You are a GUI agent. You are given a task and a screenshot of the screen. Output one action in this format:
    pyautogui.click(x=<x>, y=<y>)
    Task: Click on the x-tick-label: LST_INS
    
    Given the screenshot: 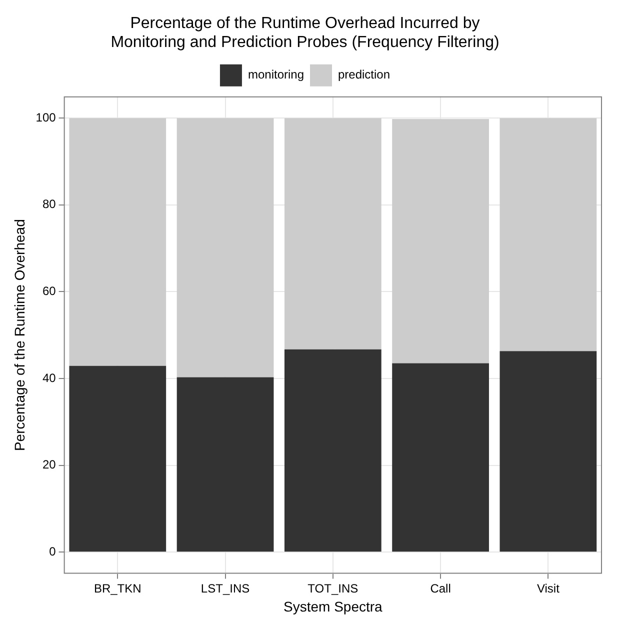 What is the action you would take?
    pyautogui.click(x=225, y=588)
    